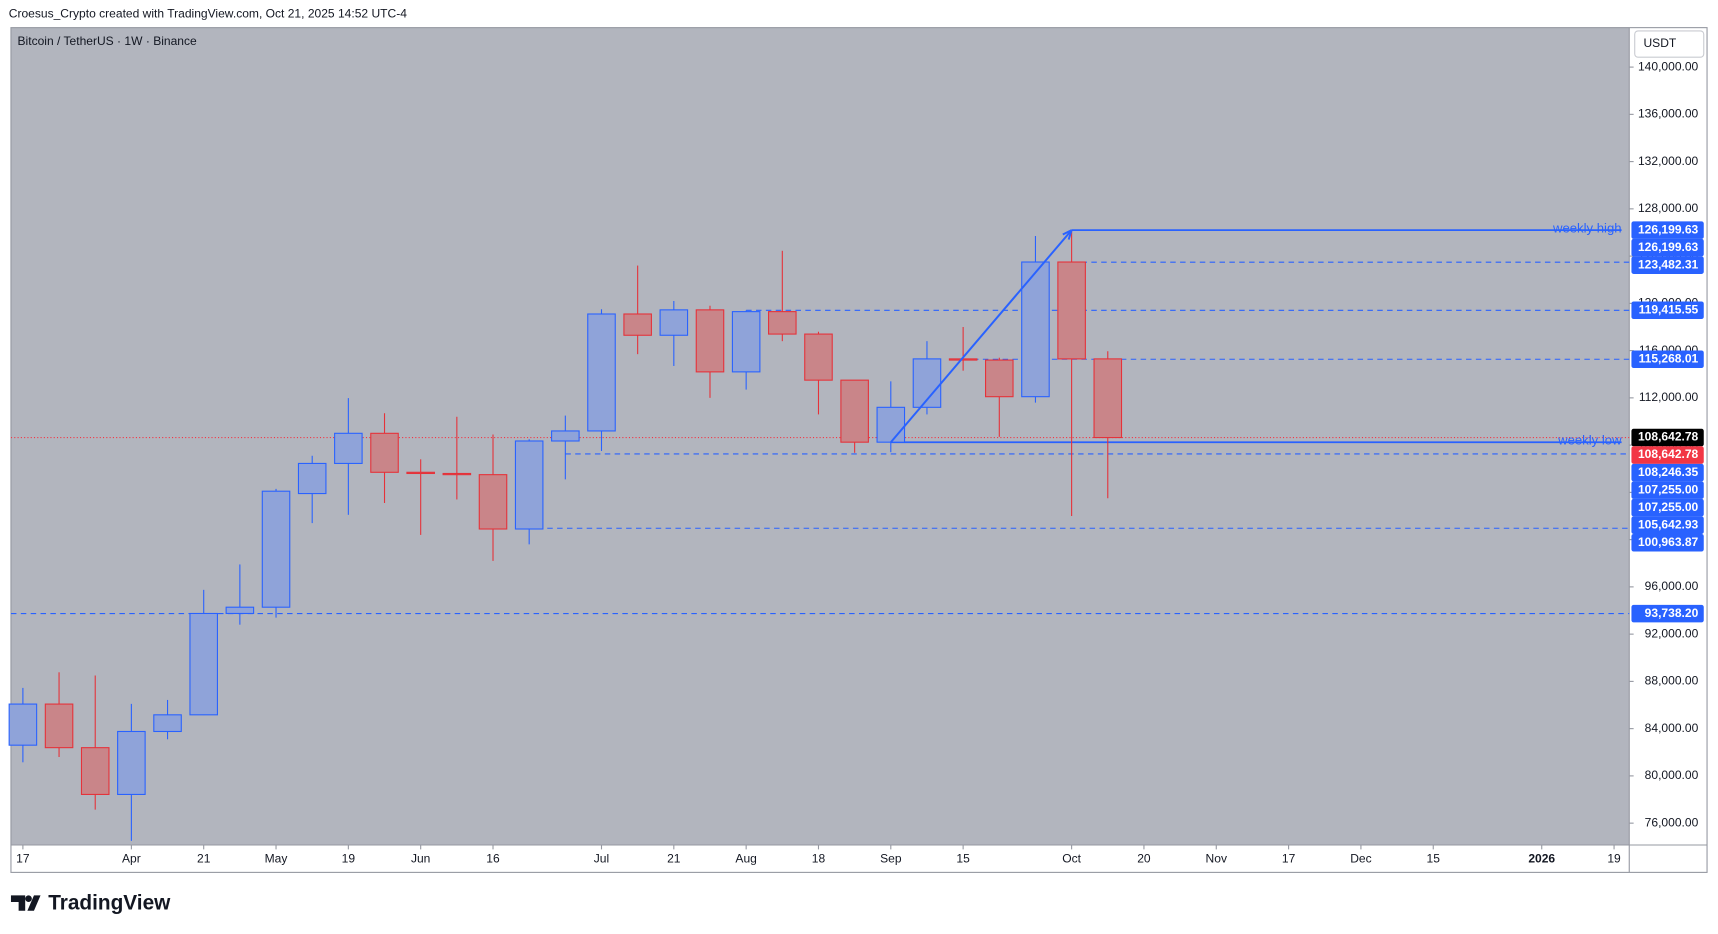 The width and height of the screenshot is (1718, 934). Describe the element at coordinates (1669, 397) in the screenshot. I see `y-tick-label: 112,000.00` at that location.